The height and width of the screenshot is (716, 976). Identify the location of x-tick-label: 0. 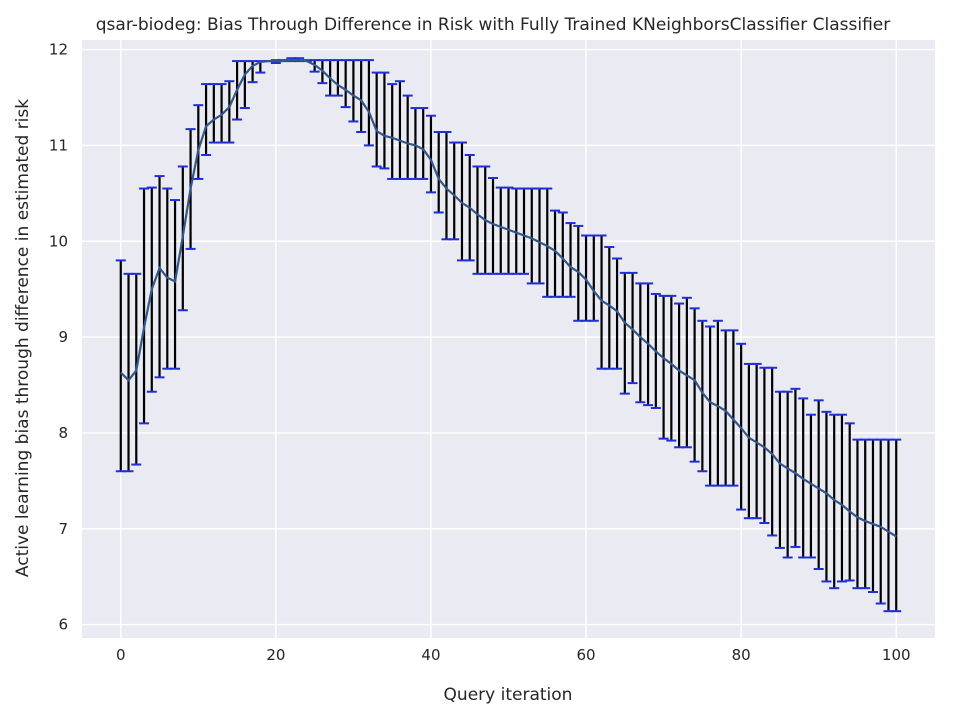
(121, 655).